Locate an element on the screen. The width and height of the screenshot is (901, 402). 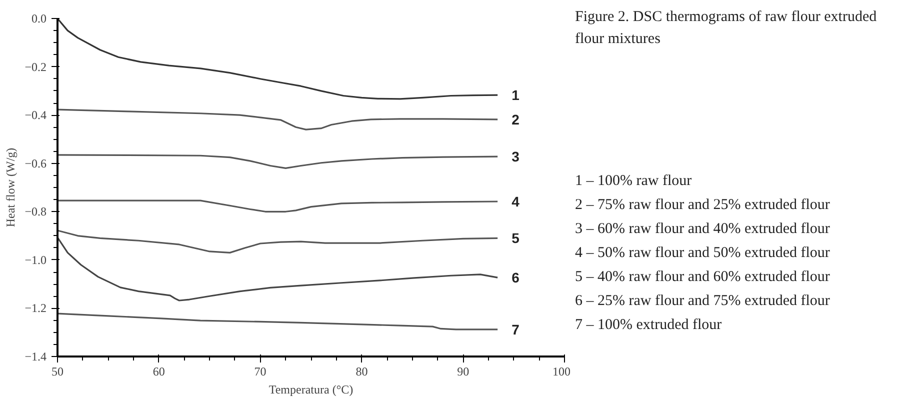
y-tick-label: −1.0 is located at coordinates (35, 259).